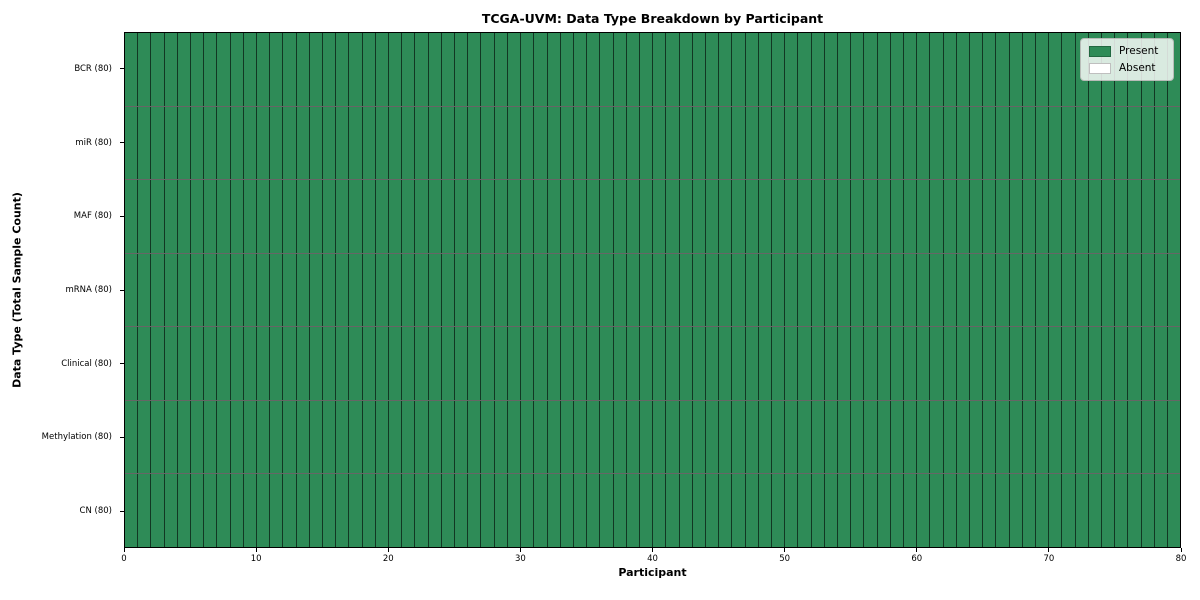 The height and width of the screenshot is (600, 1200). What do you see at coordinates (76, 437) in the screenshot?
I see `y-tick-label: Methylation (80)` at bounding box center [76, 437].